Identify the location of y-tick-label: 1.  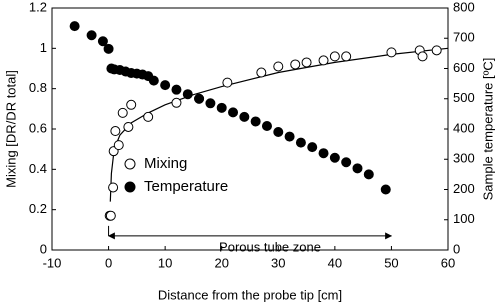
(43, 47).